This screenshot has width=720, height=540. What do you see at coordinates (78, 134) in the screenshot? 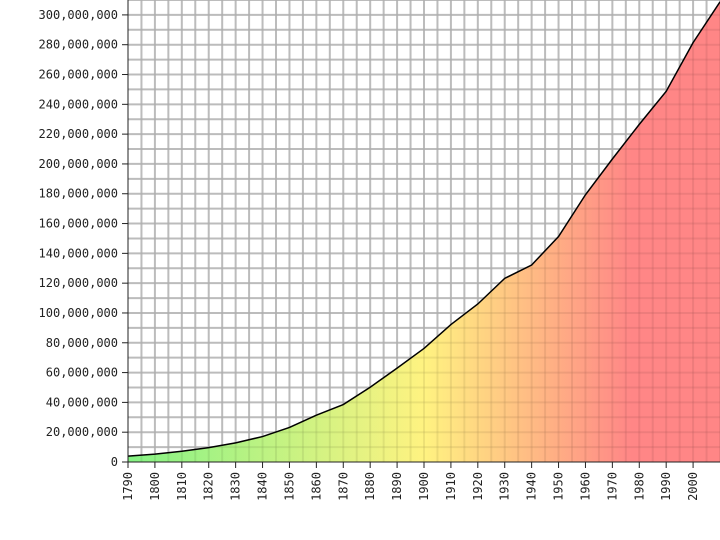
I see `y-tick-label: 220,000,000` at bounding box center [78, 134].